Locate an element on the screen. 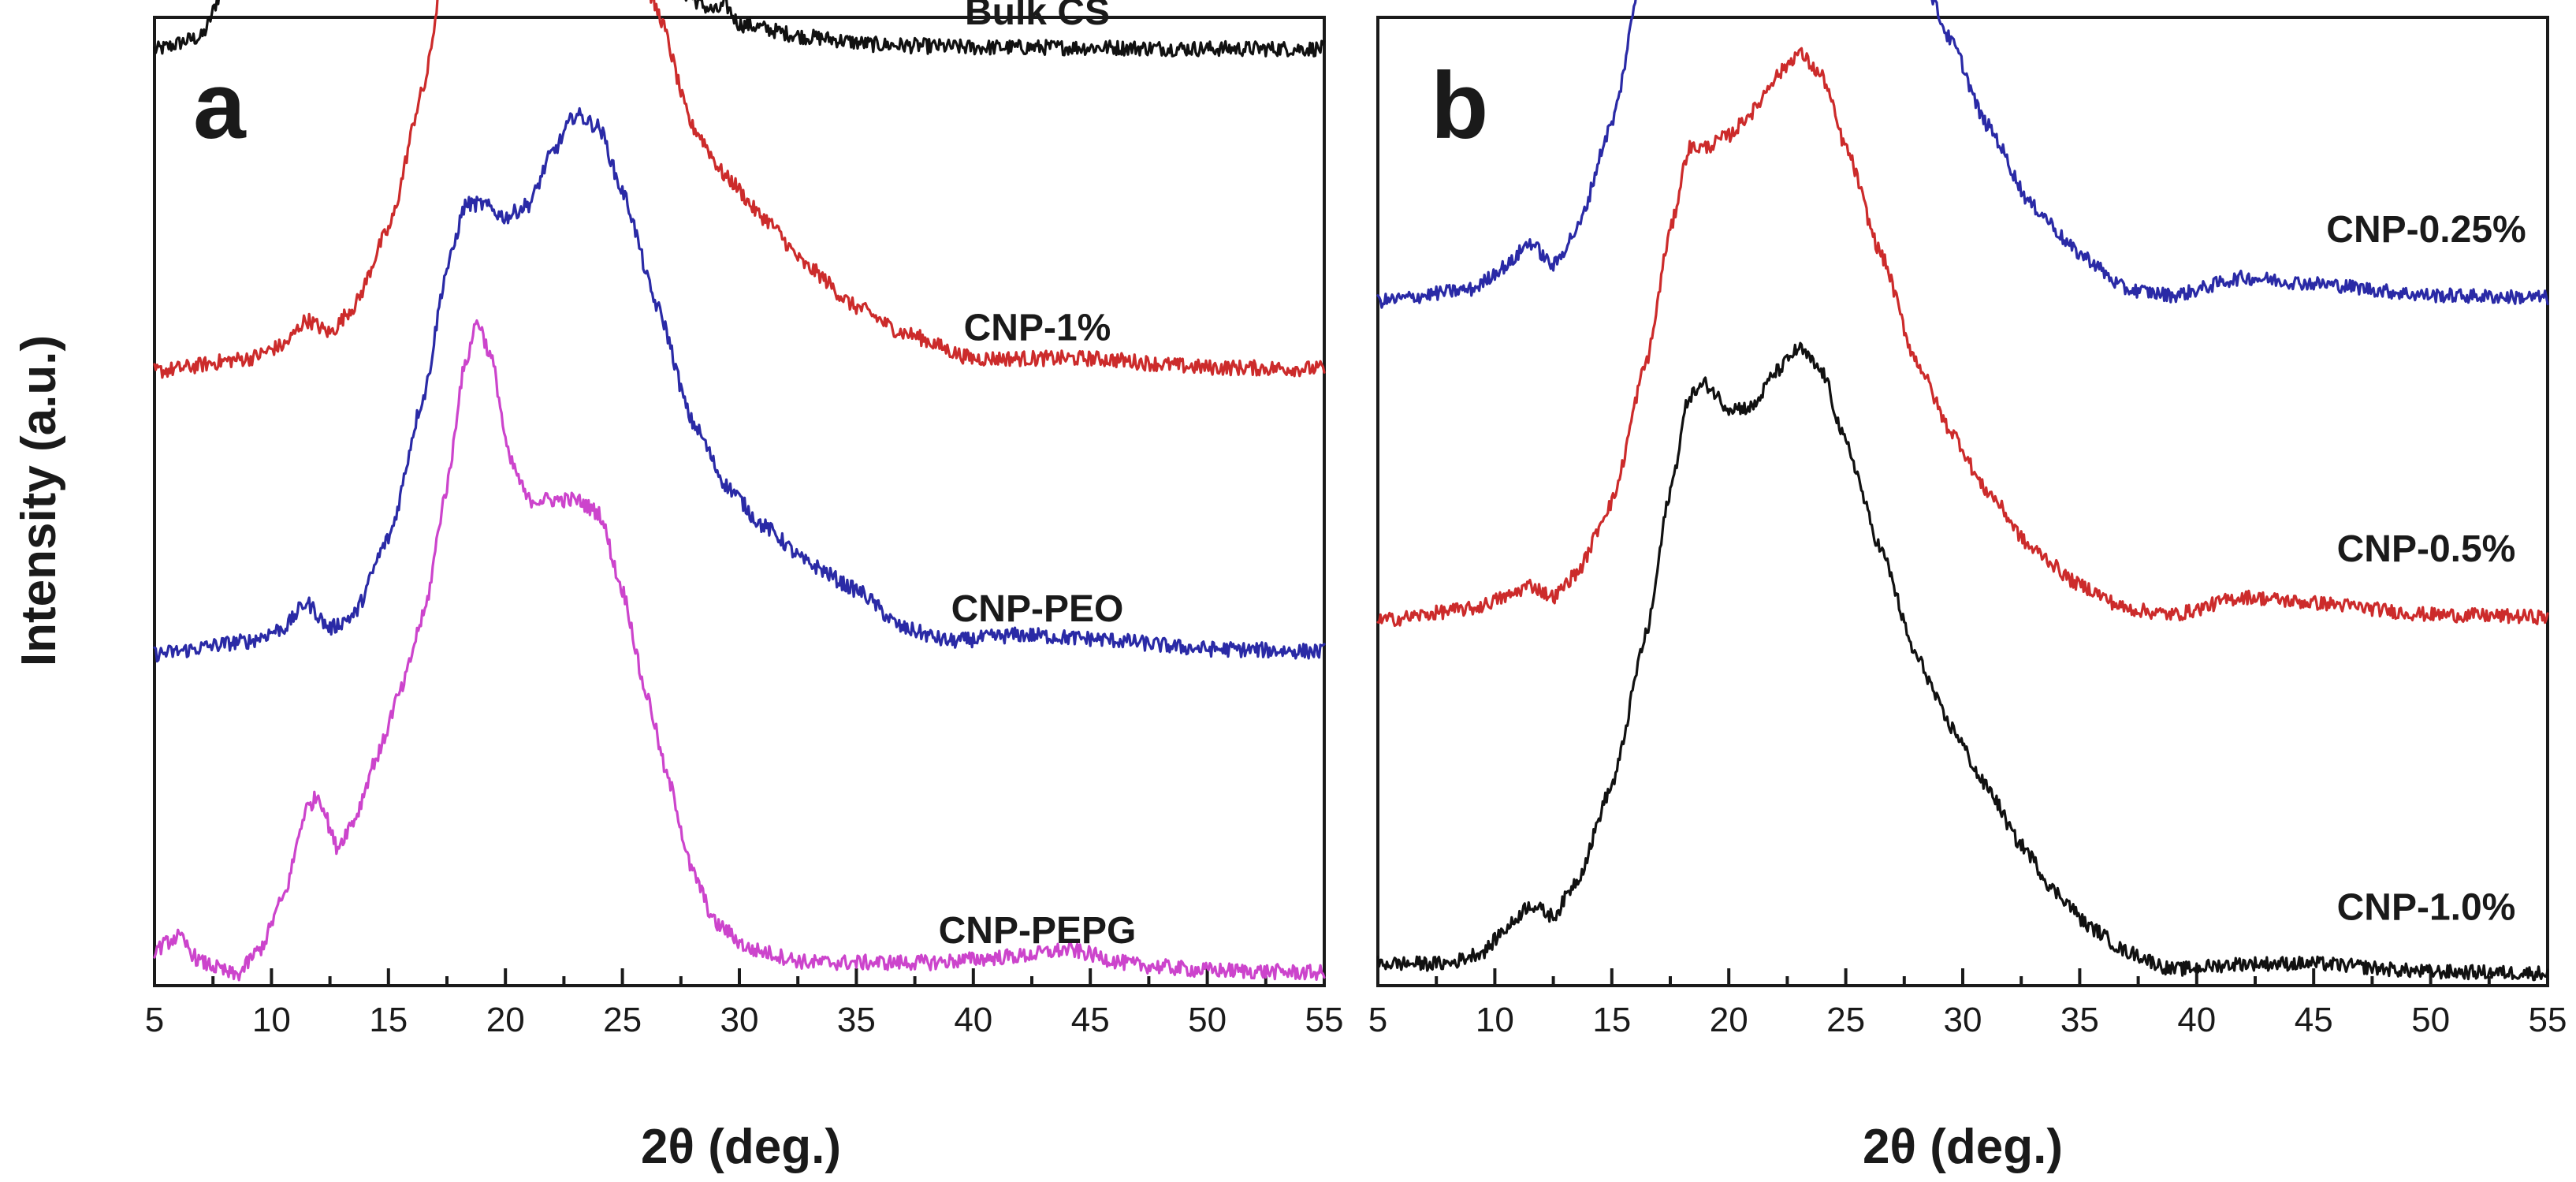 Image resolution: width=2576 pixels, height=1182 pixels. panel-b-x-tick-label: 55 is located at coordinates (2548, 1020).